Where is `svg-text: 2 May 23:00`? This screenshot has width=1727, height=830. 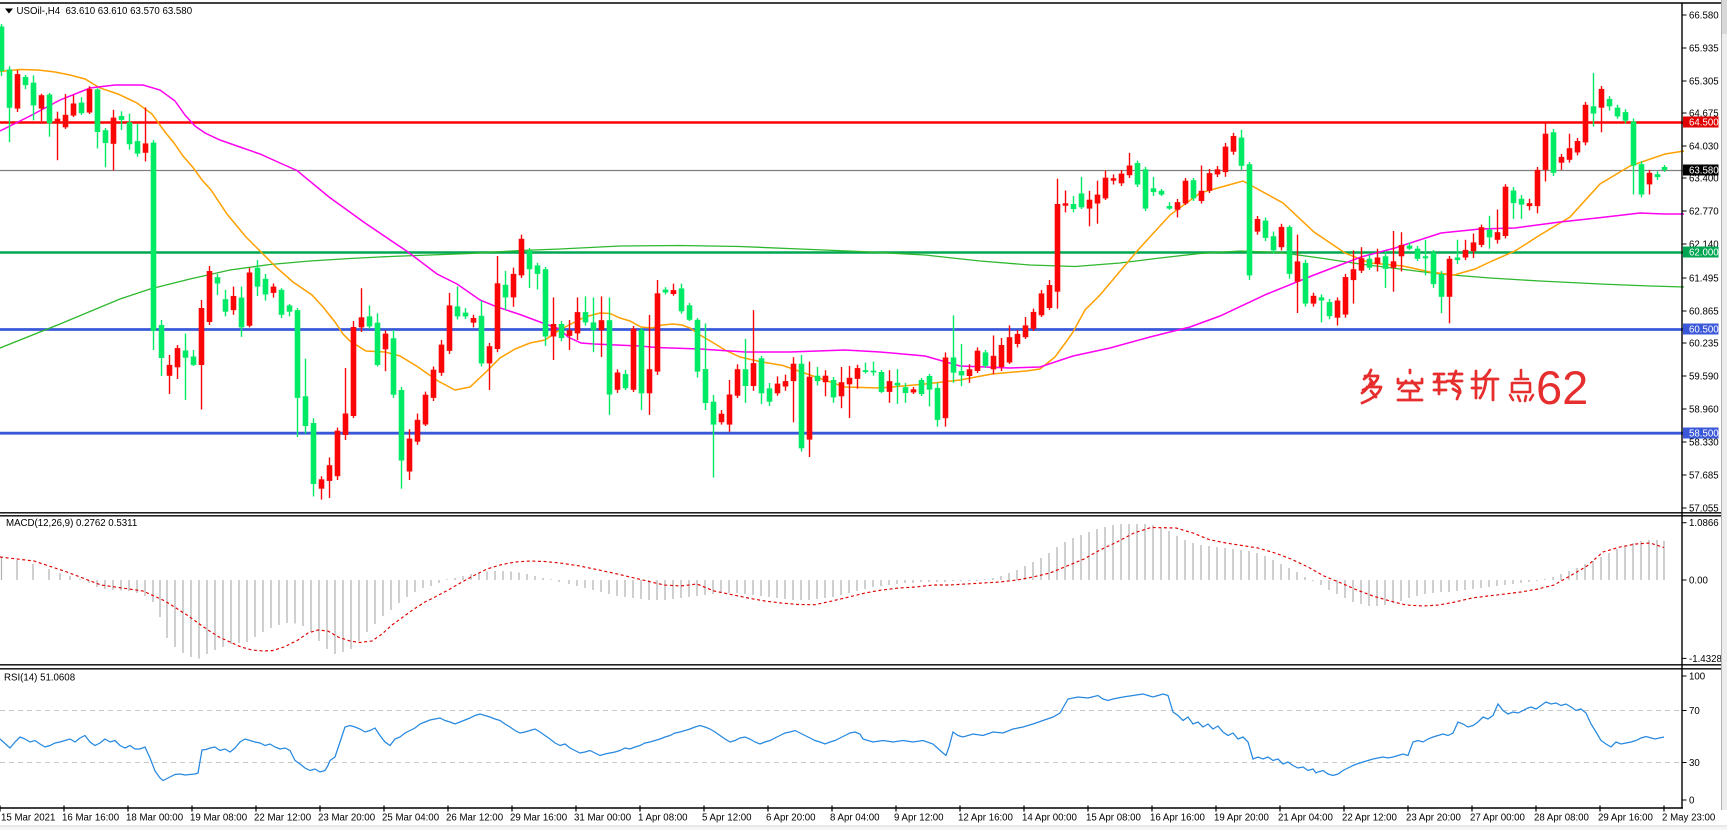 svg-text: 2 May 23:00 is located at coordinates (1689, 818).